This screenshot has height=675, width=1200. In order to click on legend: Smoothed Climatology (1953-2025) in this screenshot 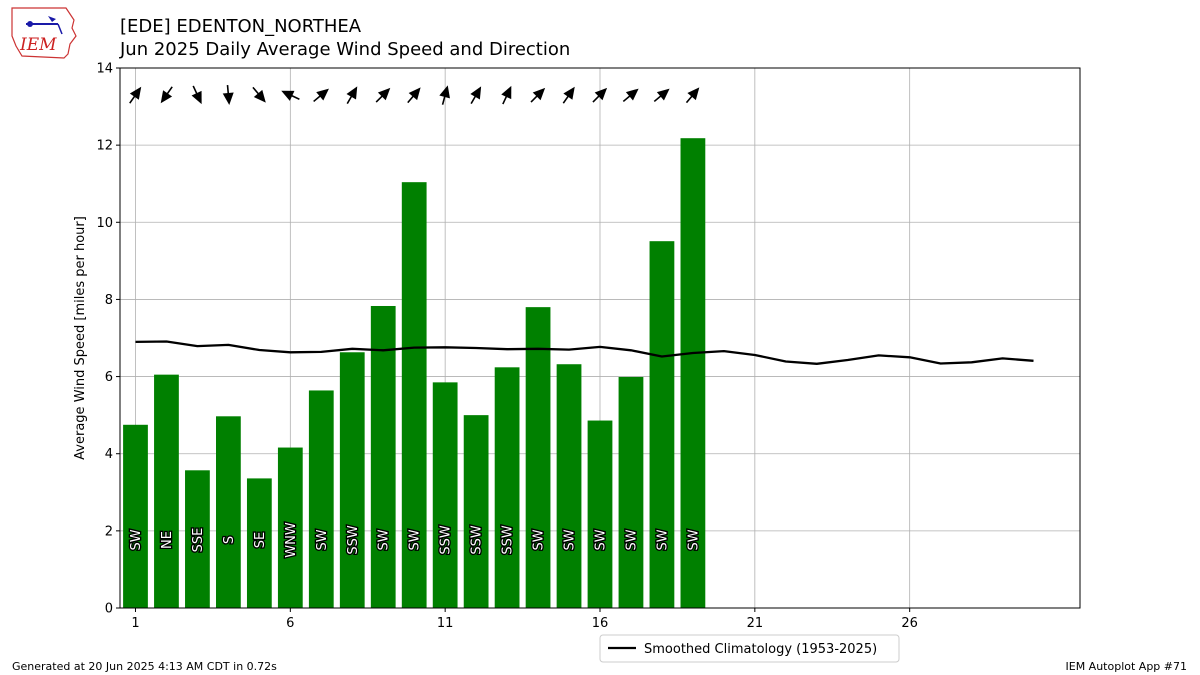, I will do `click(749, 648)`.